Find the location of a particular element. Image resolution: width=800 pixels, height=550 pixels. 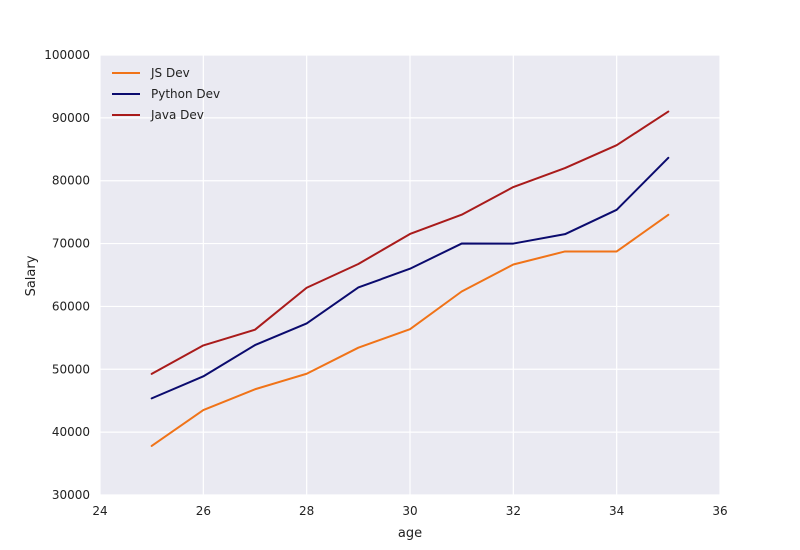

legend-label-python-dev: Python Dev is located at coordinates (185, 94).